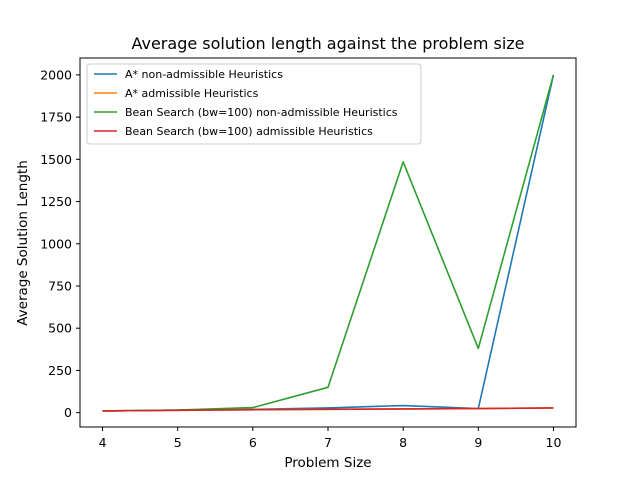 The width and height of the screenshot is (640, 480). I want to click on y-tick-label: 1250, so click(56, 201).